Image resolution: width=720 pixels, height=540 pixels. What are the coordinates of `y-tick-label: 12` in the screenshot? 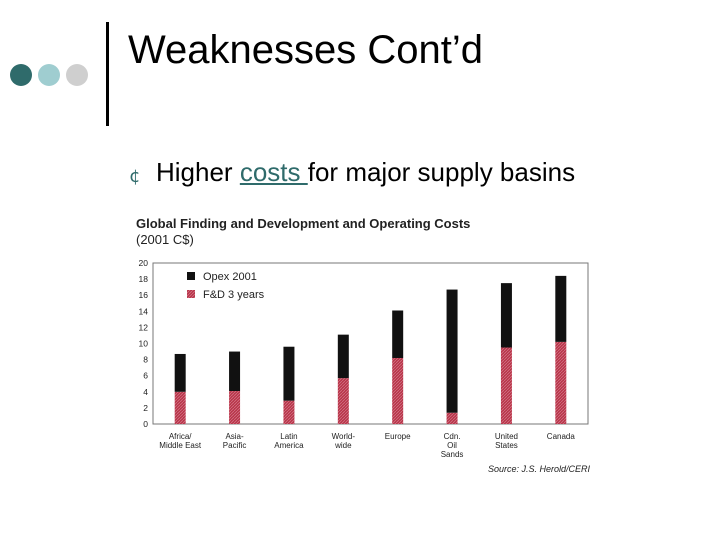 It's located at (144, 327).